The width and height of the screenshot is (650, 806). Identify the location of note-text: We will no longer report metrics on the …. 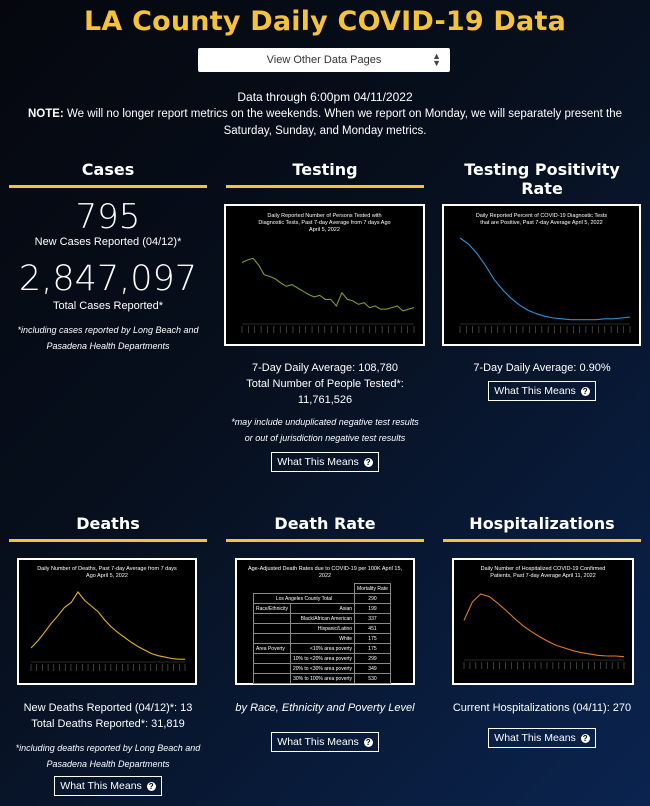
(344, 122).